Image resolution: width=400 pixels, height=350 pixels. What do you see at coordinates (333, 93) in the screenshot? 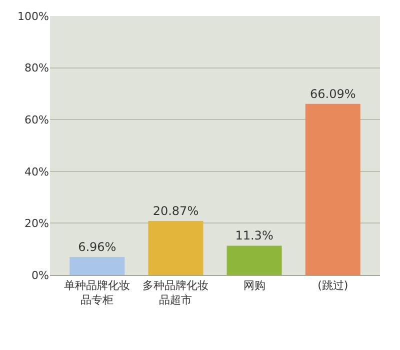
I see `data-label: 66.09%` at bounding box center [333, 93].